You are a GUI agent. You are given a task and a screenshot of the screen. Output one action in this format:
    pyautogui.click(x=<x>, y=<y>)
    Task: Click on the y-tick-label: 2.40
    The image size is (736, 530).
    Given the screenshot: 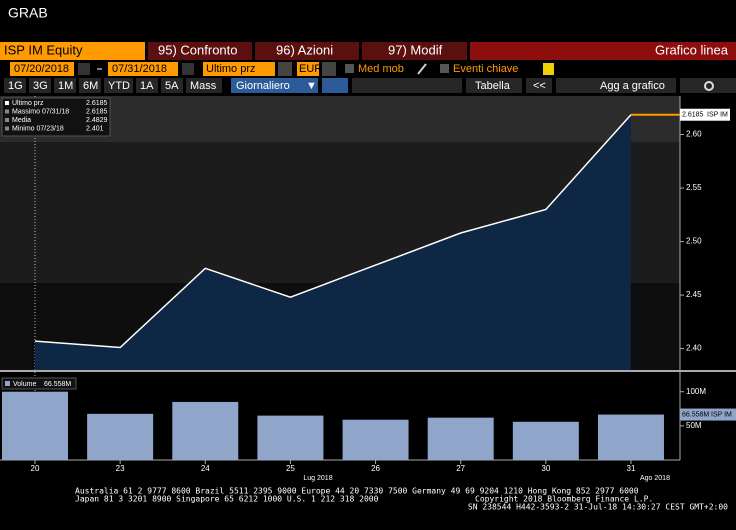 What is the action you would take?
    pyautogui.click(x=694, y=348)
    